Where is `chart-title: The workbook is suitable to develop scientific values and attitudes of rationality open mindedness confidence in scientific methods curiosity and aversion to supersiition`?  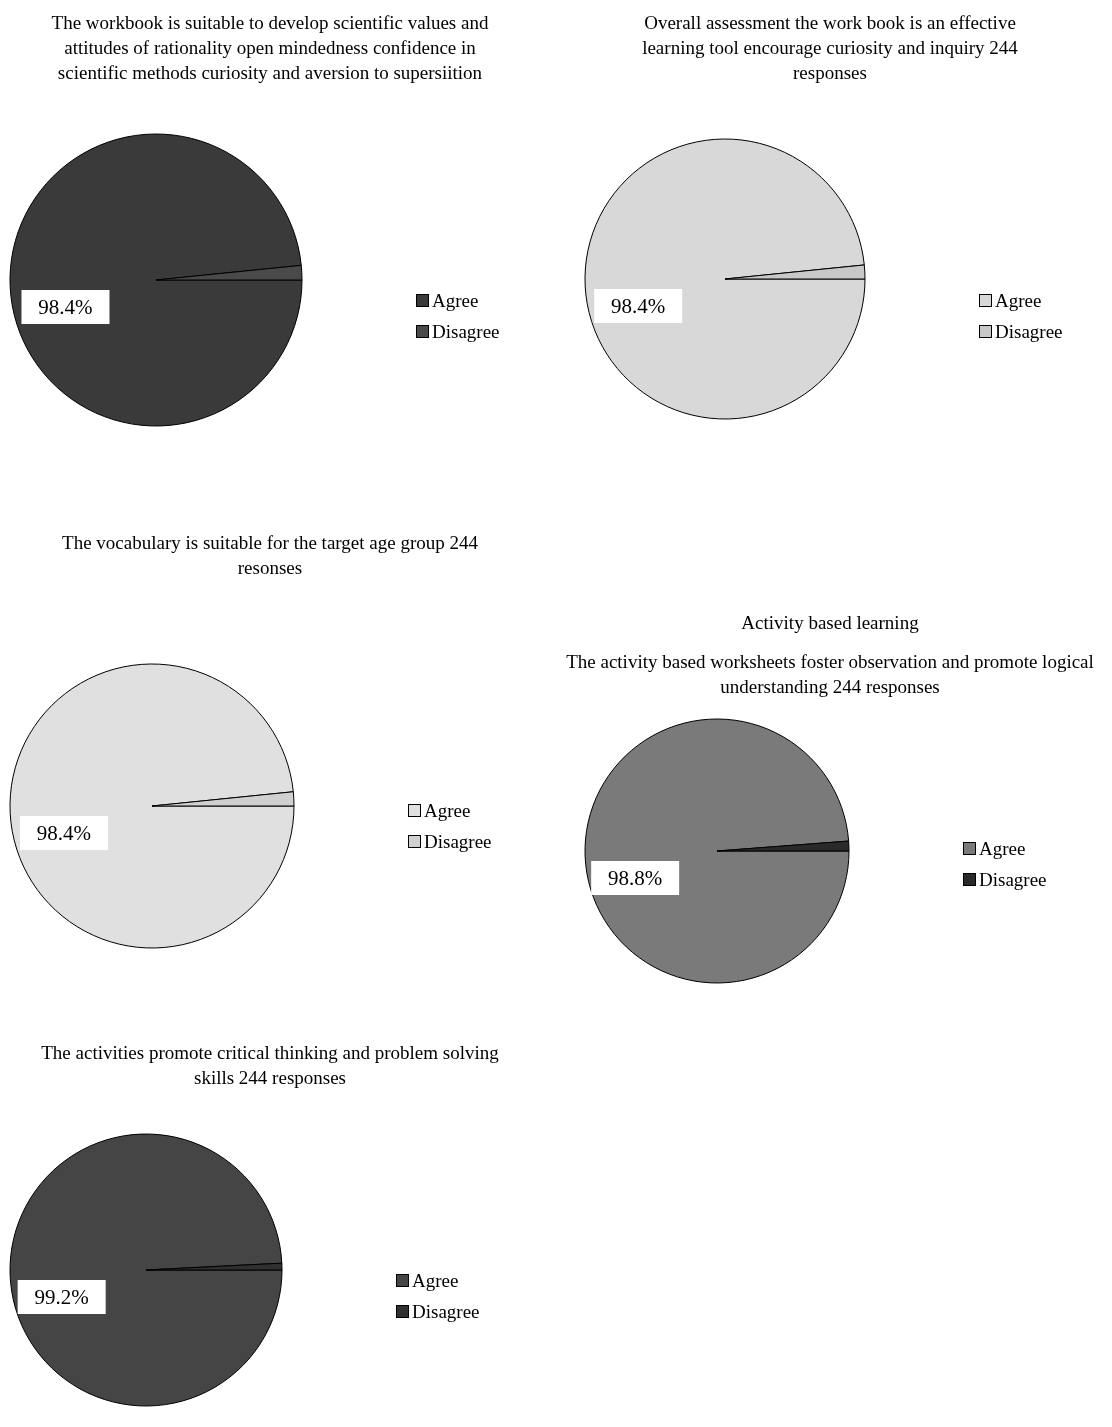 chart-title: The workbook is suitable to develop scientific values and attitudes of rationality open mindedness confidence in scientific methods curiosity and aversion to supersiition is located at coordinates (270, 48).